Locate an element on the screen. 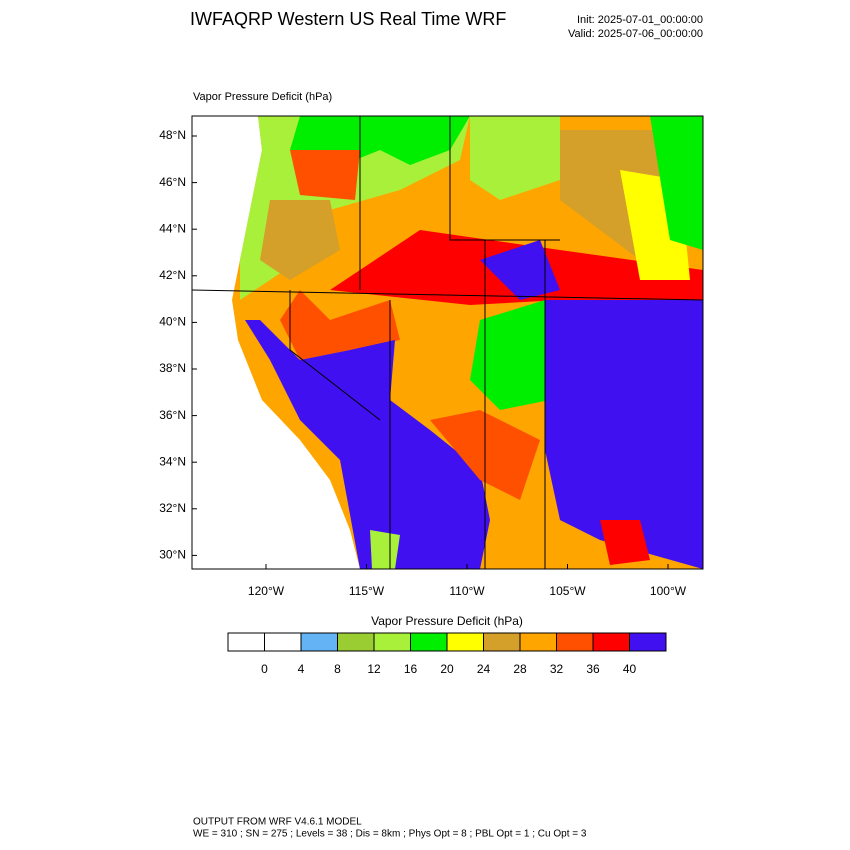 This screenshot has height=850, width=850. lat-label: 46°N is located at coordinates (172, 182).